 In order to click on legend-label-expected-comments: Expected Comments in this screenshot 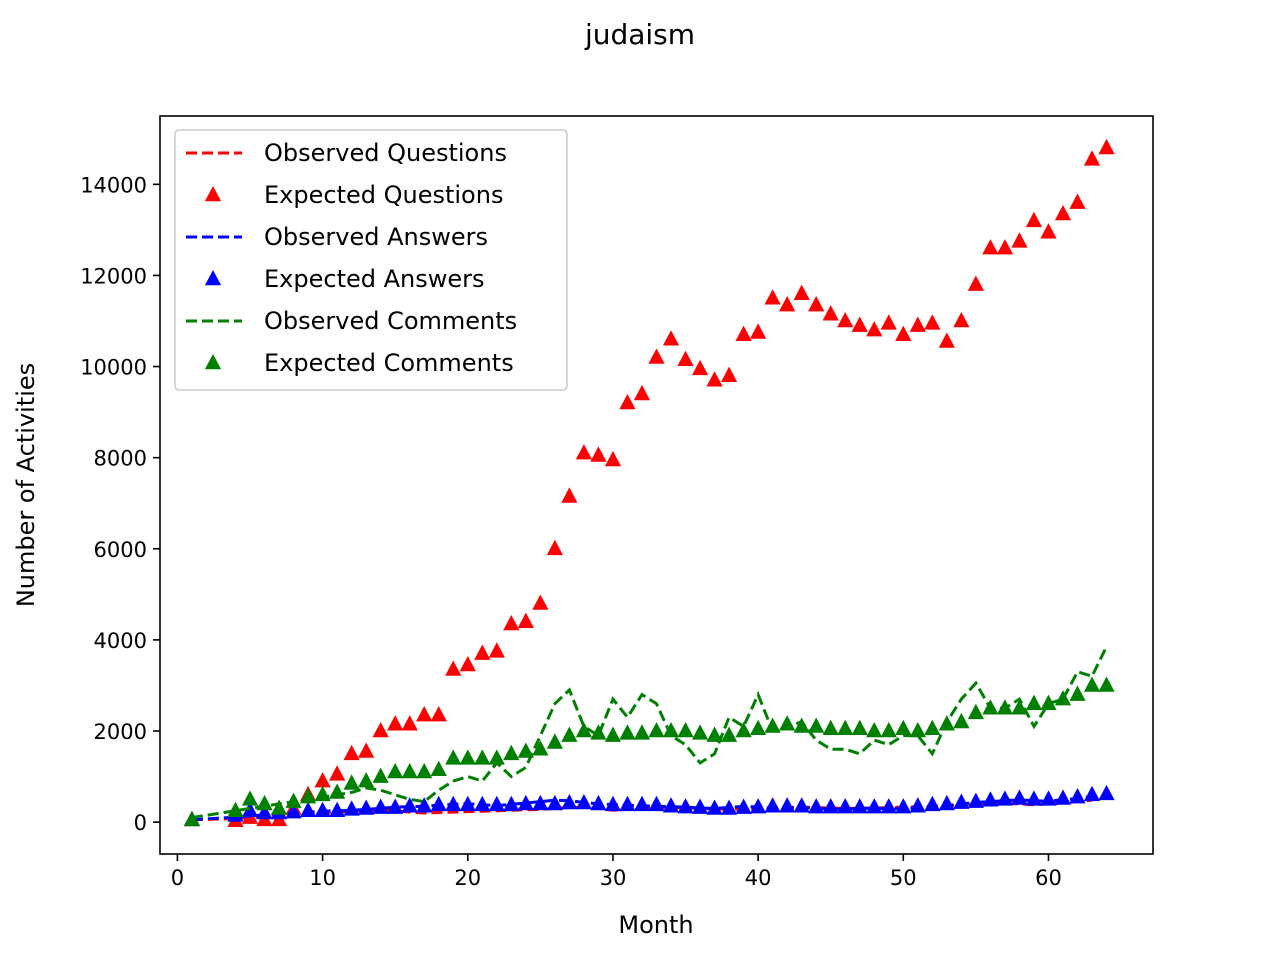, I will do `click(389, 363)`.